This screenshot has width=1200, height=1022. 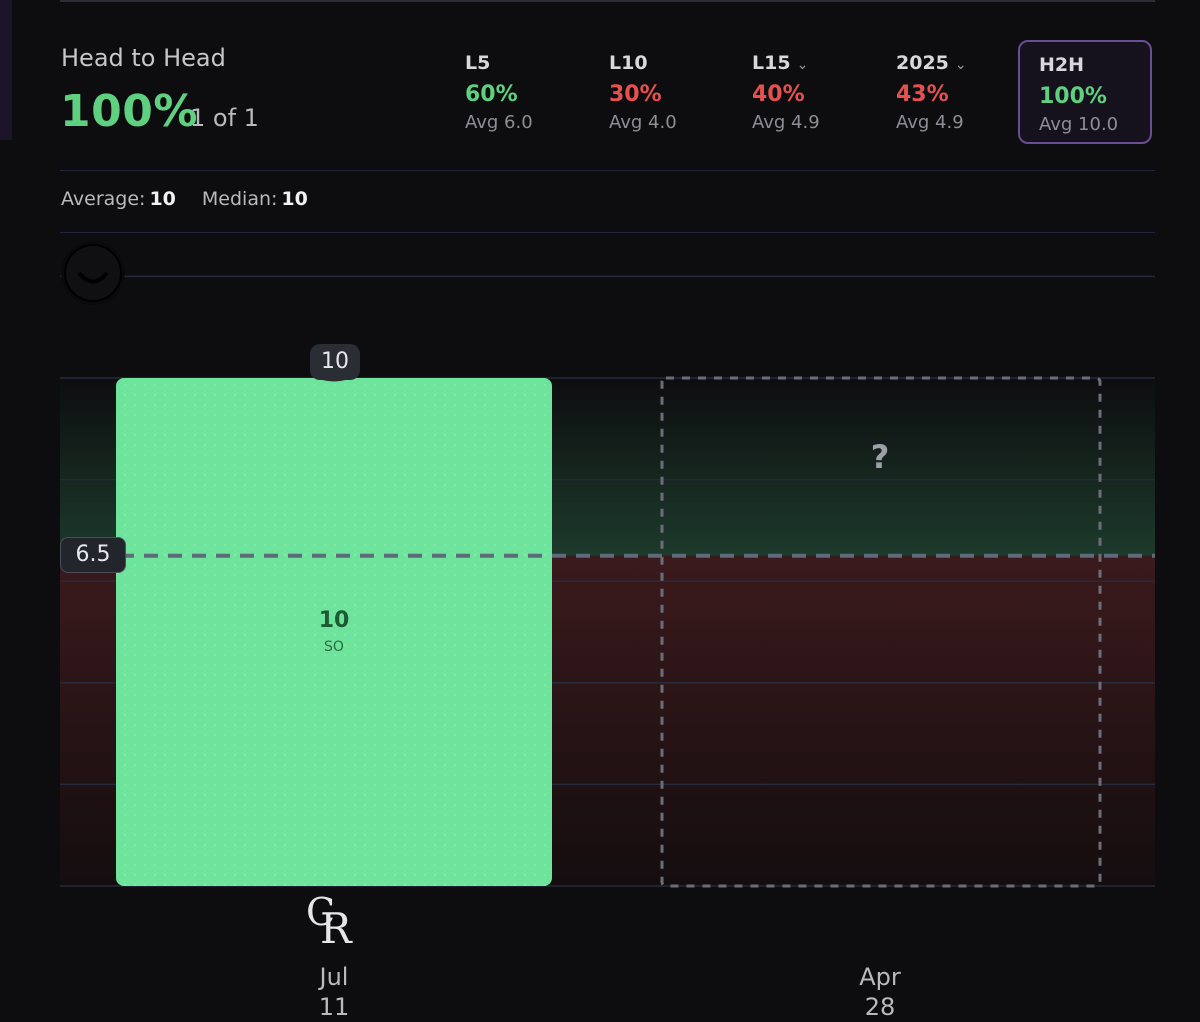 I want to click on filter-percentage: 43%, so click(x=922, y=94).